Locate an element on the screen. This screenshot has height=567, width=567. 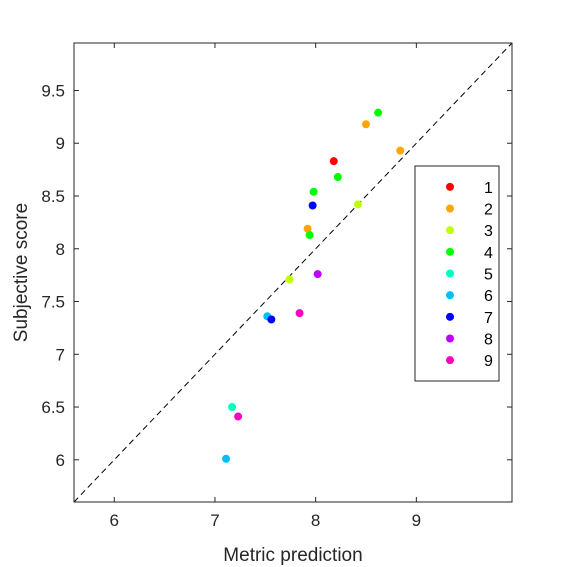
legend-label-9: 9 is located at coordinates (488, 361).